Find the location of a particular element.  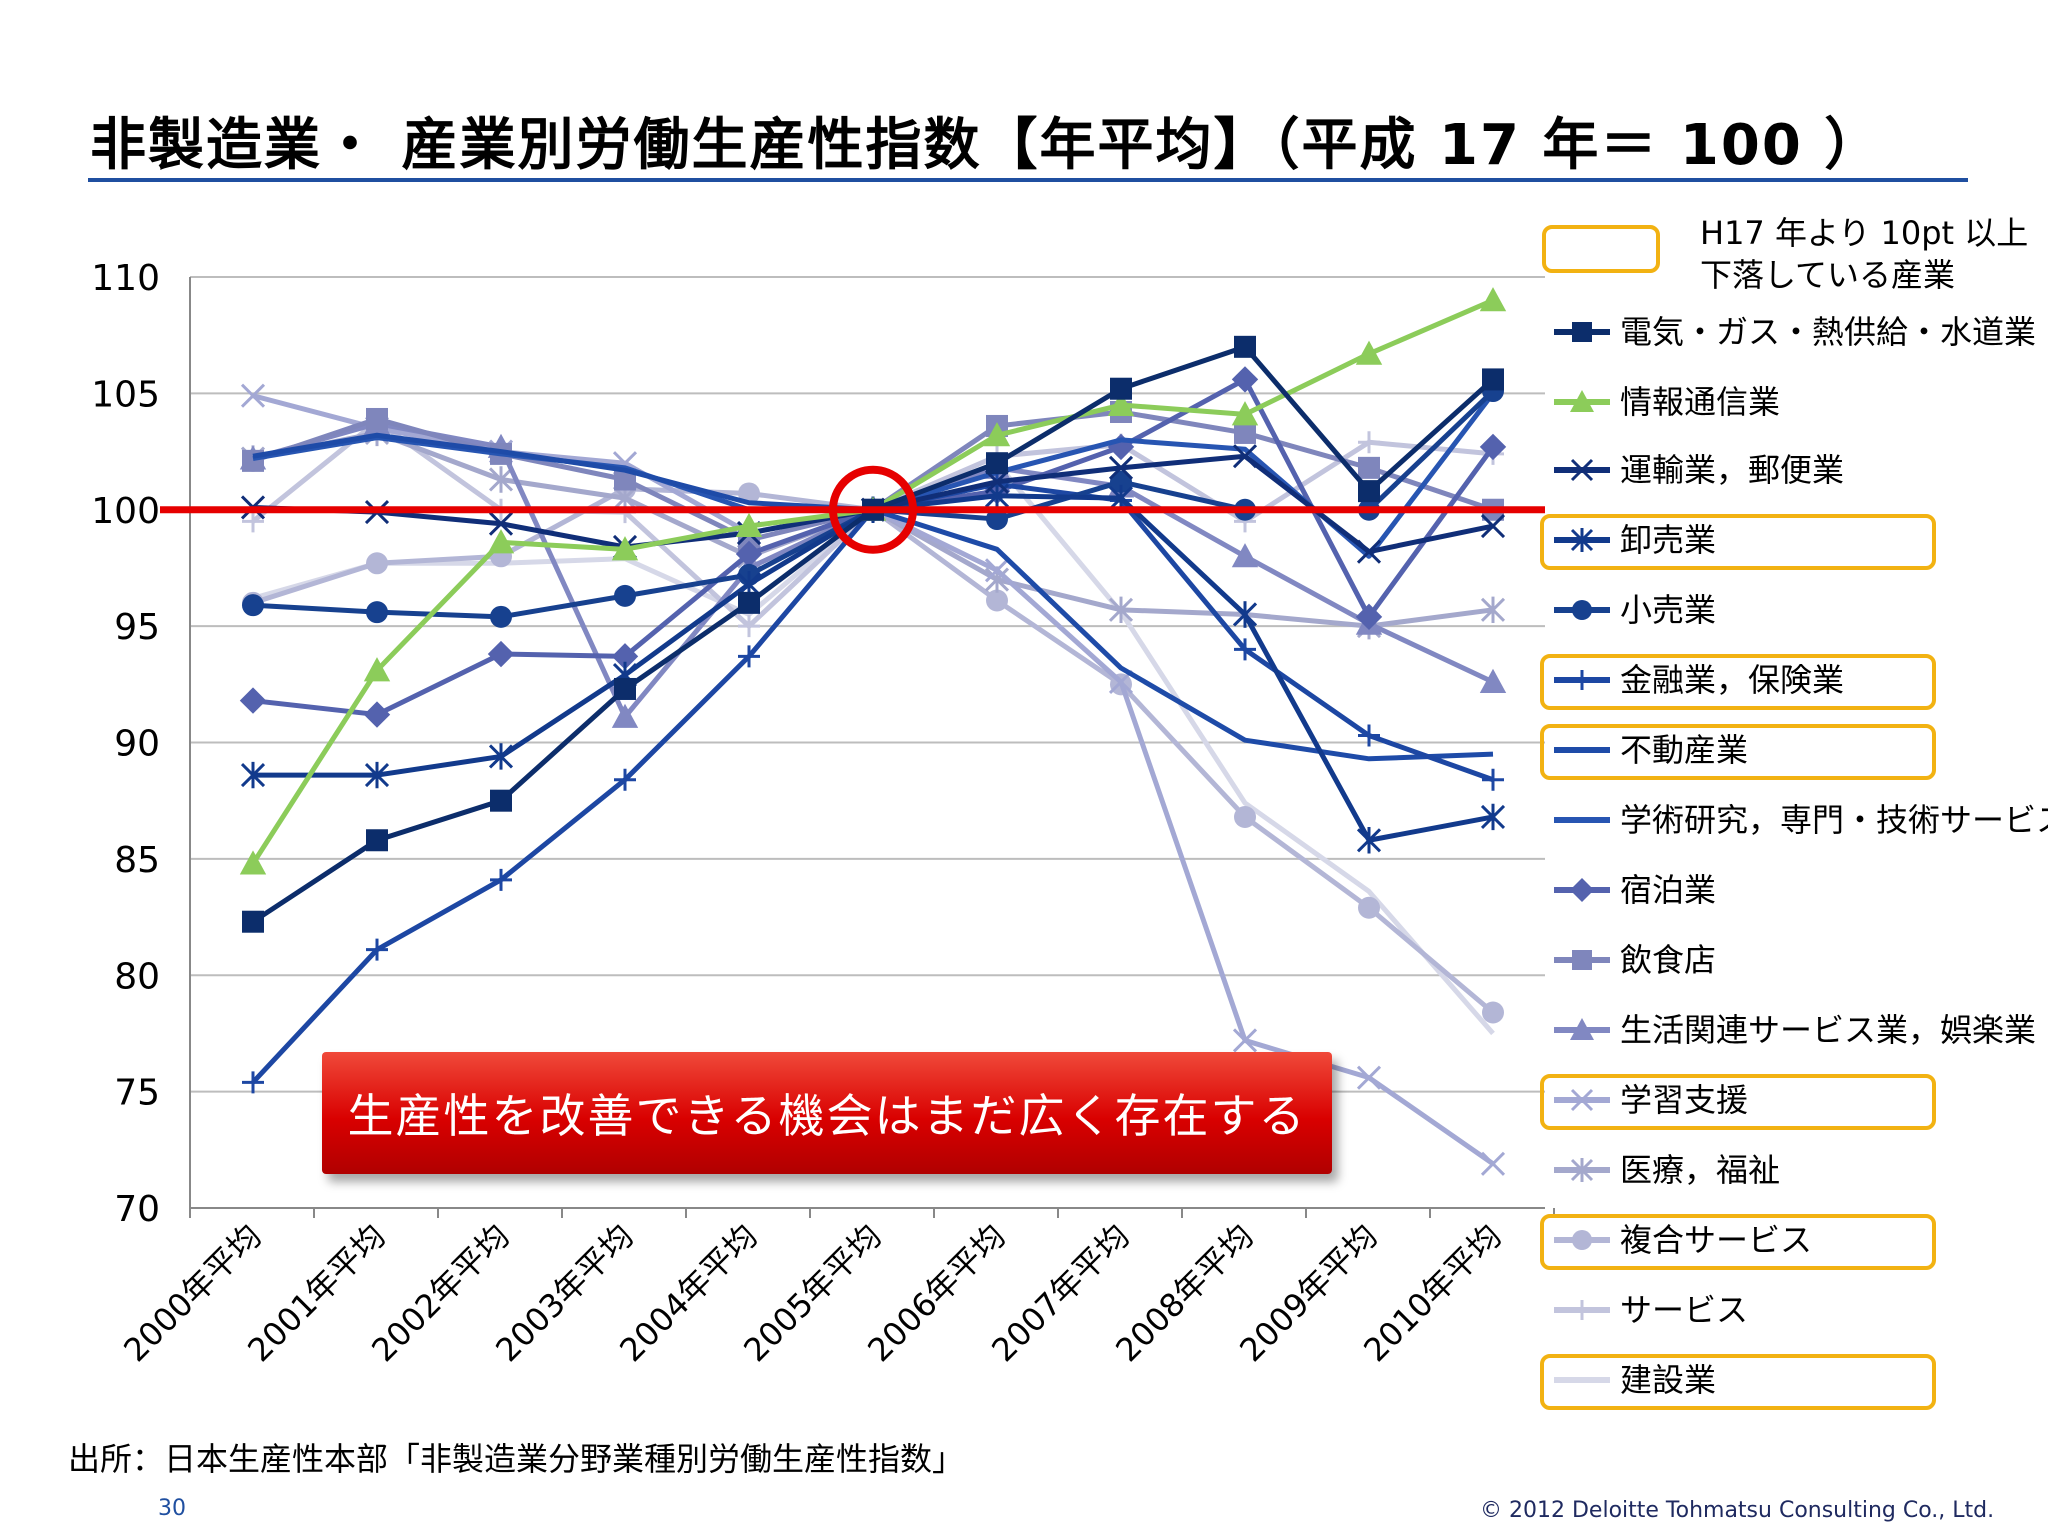

legend-item: 小売業 is located at coordinates (1770, 613).